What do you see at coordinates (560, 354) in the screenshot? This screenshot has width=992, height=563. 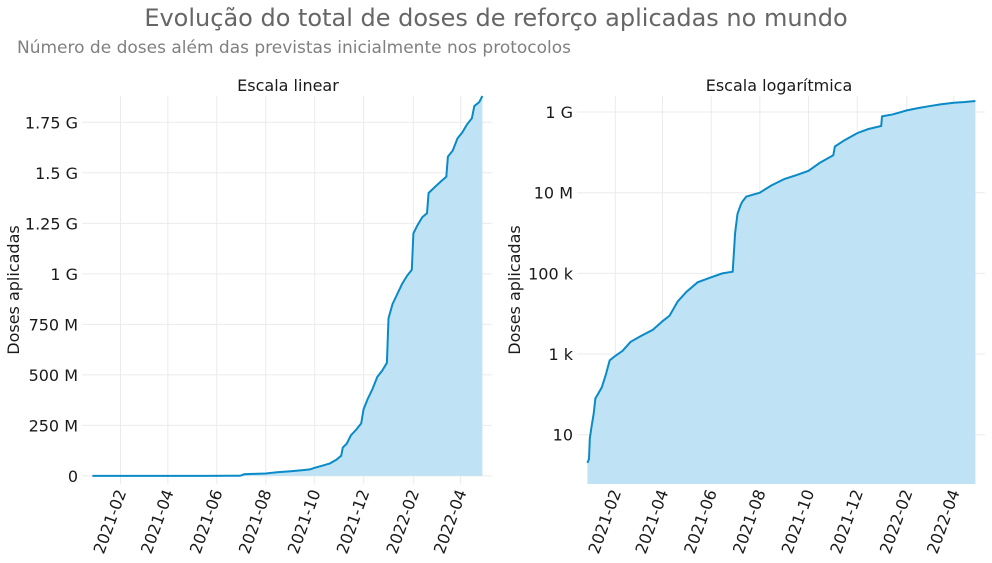 I see `y-tick-label: 1 k` at bounding box center [560, 354].